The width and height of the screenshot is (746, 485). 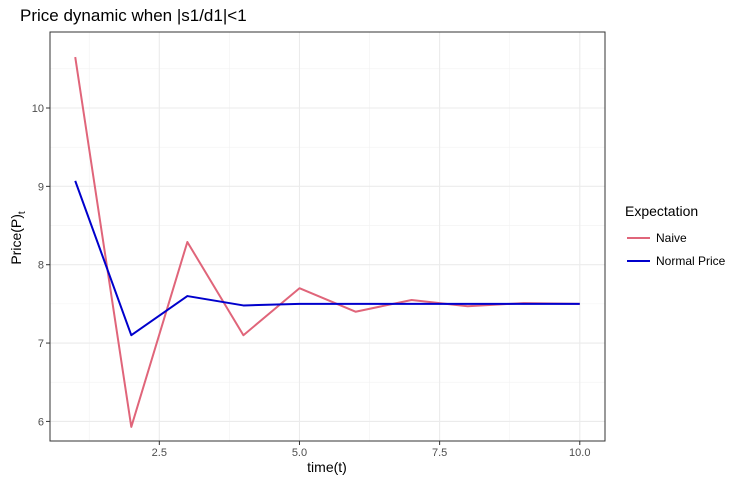 What do you see at coordinates (41, 422) in the screenshot?
I see `y-tick-label: 6` at bounding box center [41, 422].